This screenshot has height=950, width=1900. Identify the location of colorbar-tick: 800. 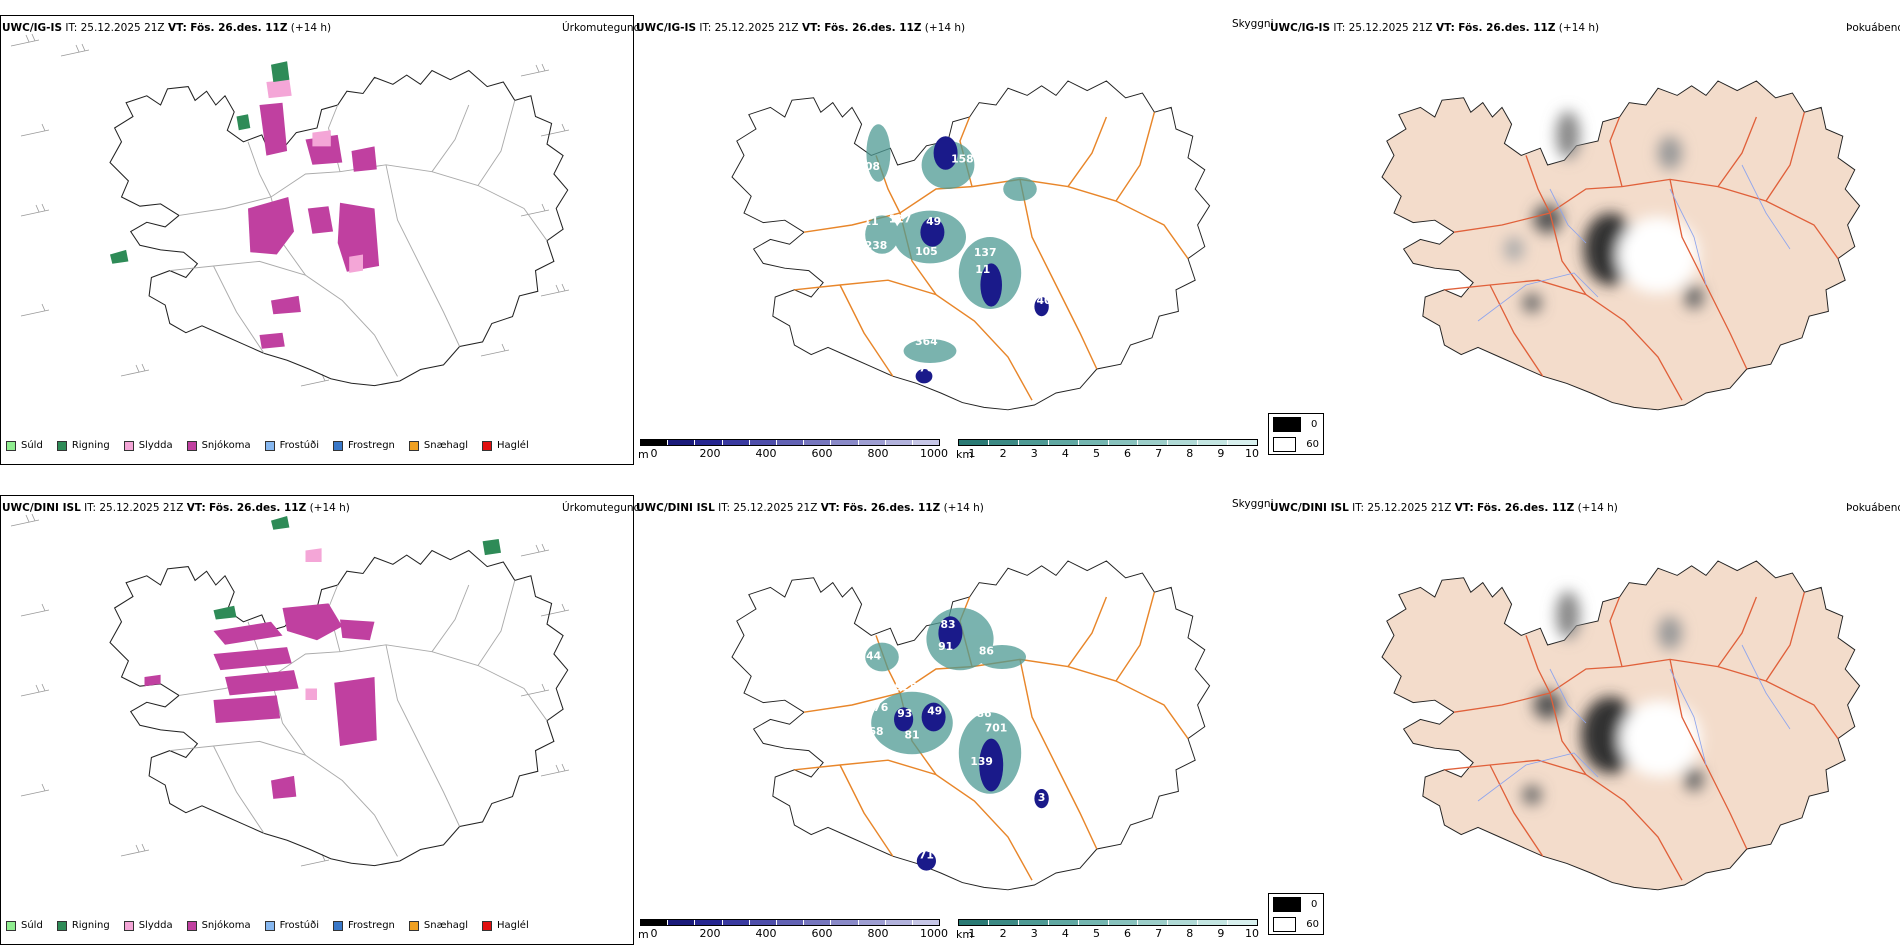
(878, 933).